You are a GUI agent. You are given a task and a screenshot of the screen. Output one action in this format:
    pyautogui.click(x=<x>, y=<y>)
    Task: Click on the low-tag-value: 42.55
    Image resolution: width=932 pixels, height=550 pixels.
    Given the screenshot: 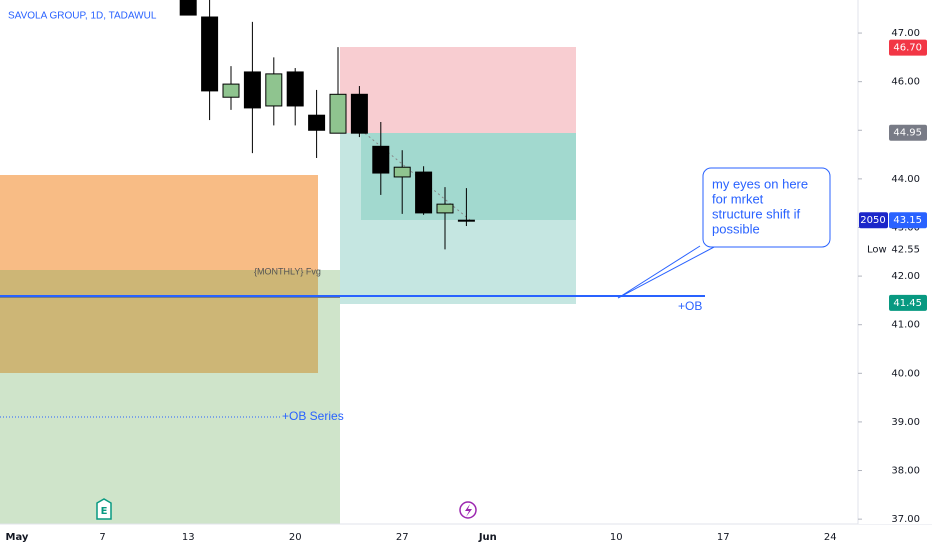 What is the action you would take?
    pyautogui.click(x=905, y=249)
    